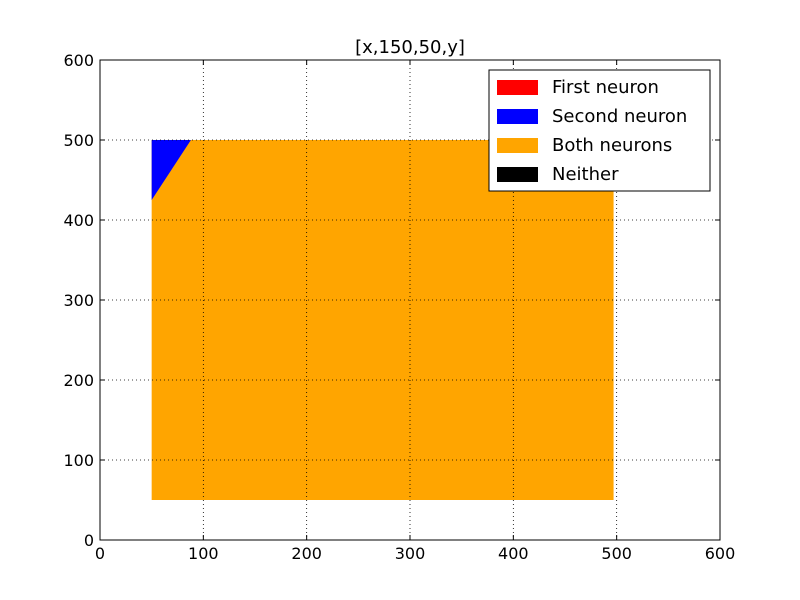 The width and height of the screenshot is (800, 600). What do you see at coordinates (306, 553) in the screenshot?
I see `x-tick-label-2: 200` at bounding box center [306, 553].